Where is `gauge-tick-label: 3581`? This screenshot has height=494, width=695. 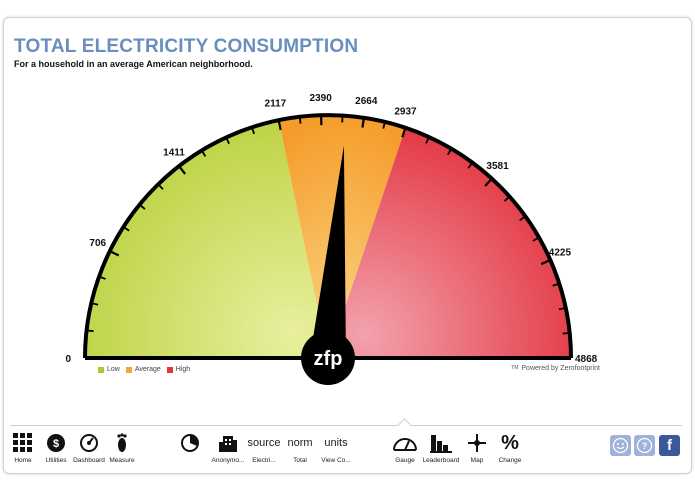 gauge-tick-label: 3581 is located at coordinates (497, 166).